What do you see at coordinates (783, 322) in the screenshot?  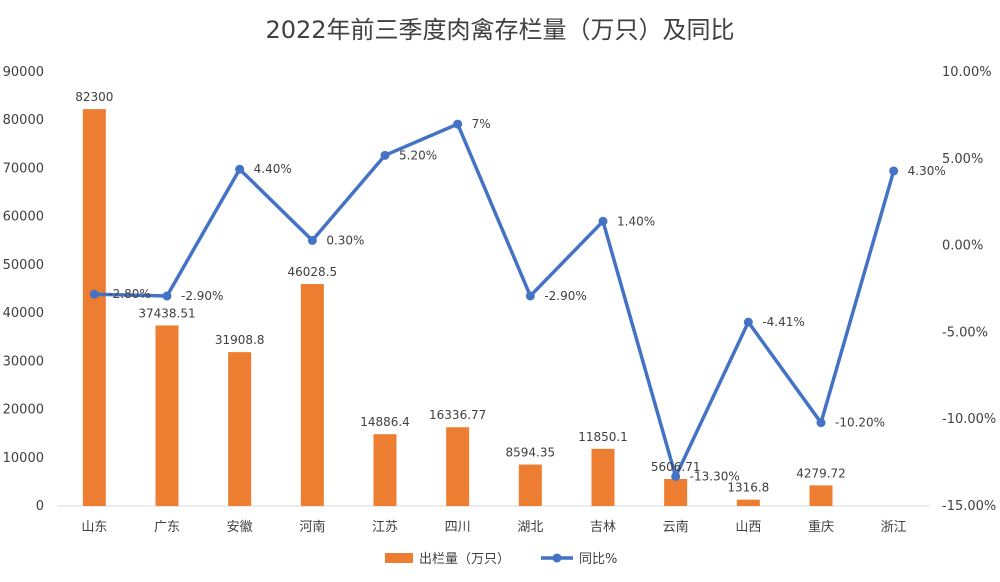 I see `line-data-label: -4.41%` at bounding box center [783, 322].